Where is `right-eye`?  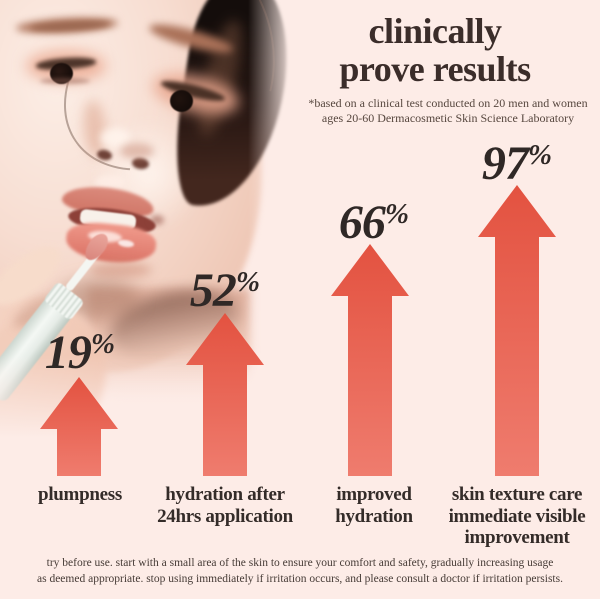 right-eye is located at coordinates (181, 101).